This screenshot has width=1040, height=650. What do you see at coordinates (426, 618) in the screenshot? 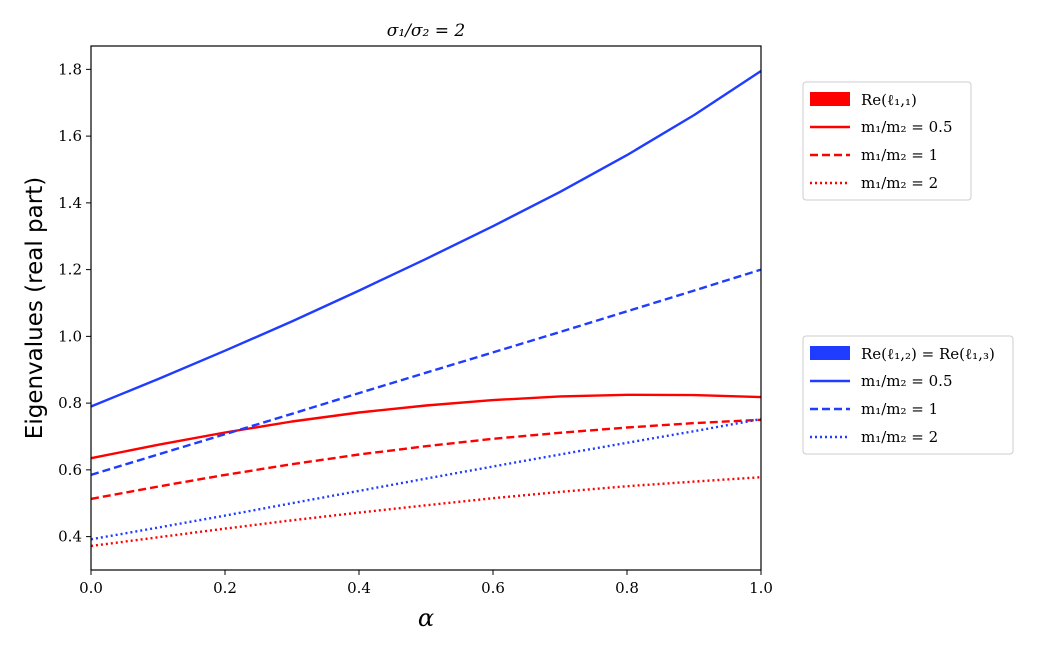
I see `x-axis-label: α` at bounding box center [426, 618].